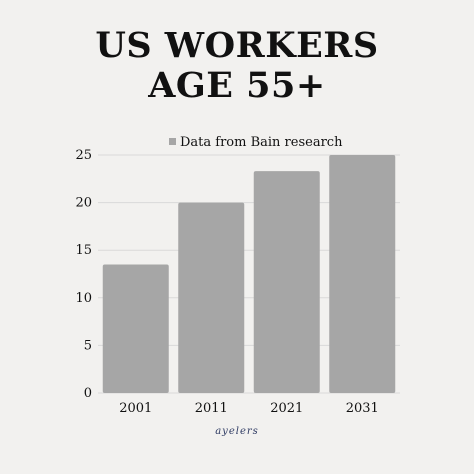  I want to click on x-tick-label: 2031, so click(362, 408).